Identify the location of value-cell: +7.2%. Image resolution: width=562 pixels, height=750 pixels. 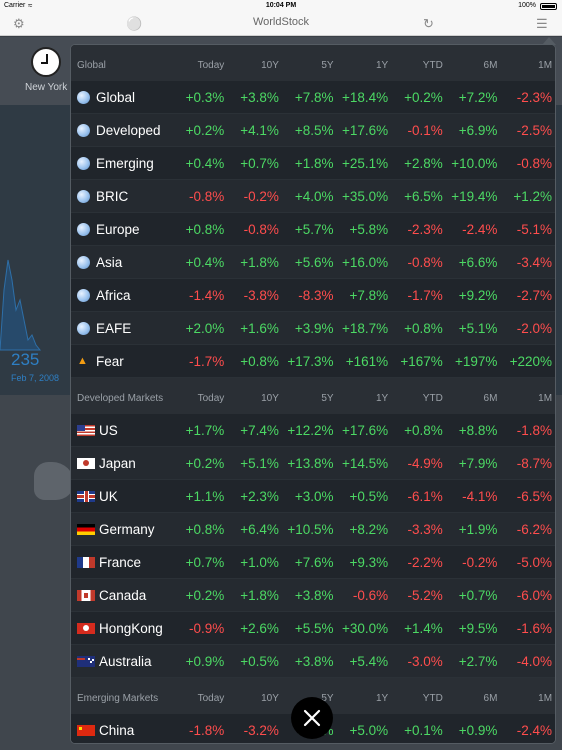
(478, 97).